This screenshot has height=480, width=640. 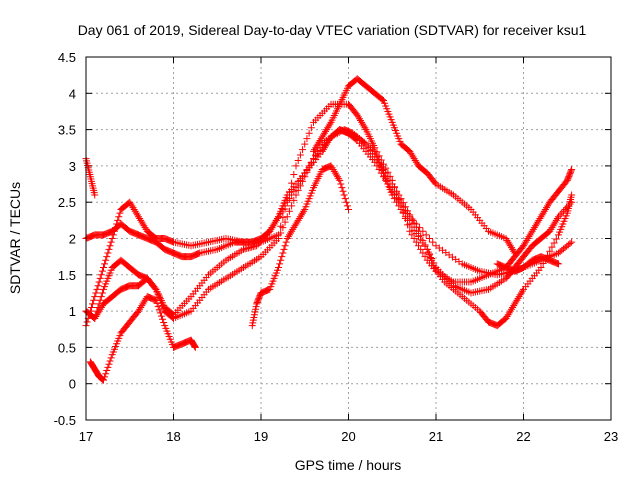 What do you see at coordinates (65, 420) in the screenshot?
I see `y-tick-label: -0.5` at bounding box center [65, 420].